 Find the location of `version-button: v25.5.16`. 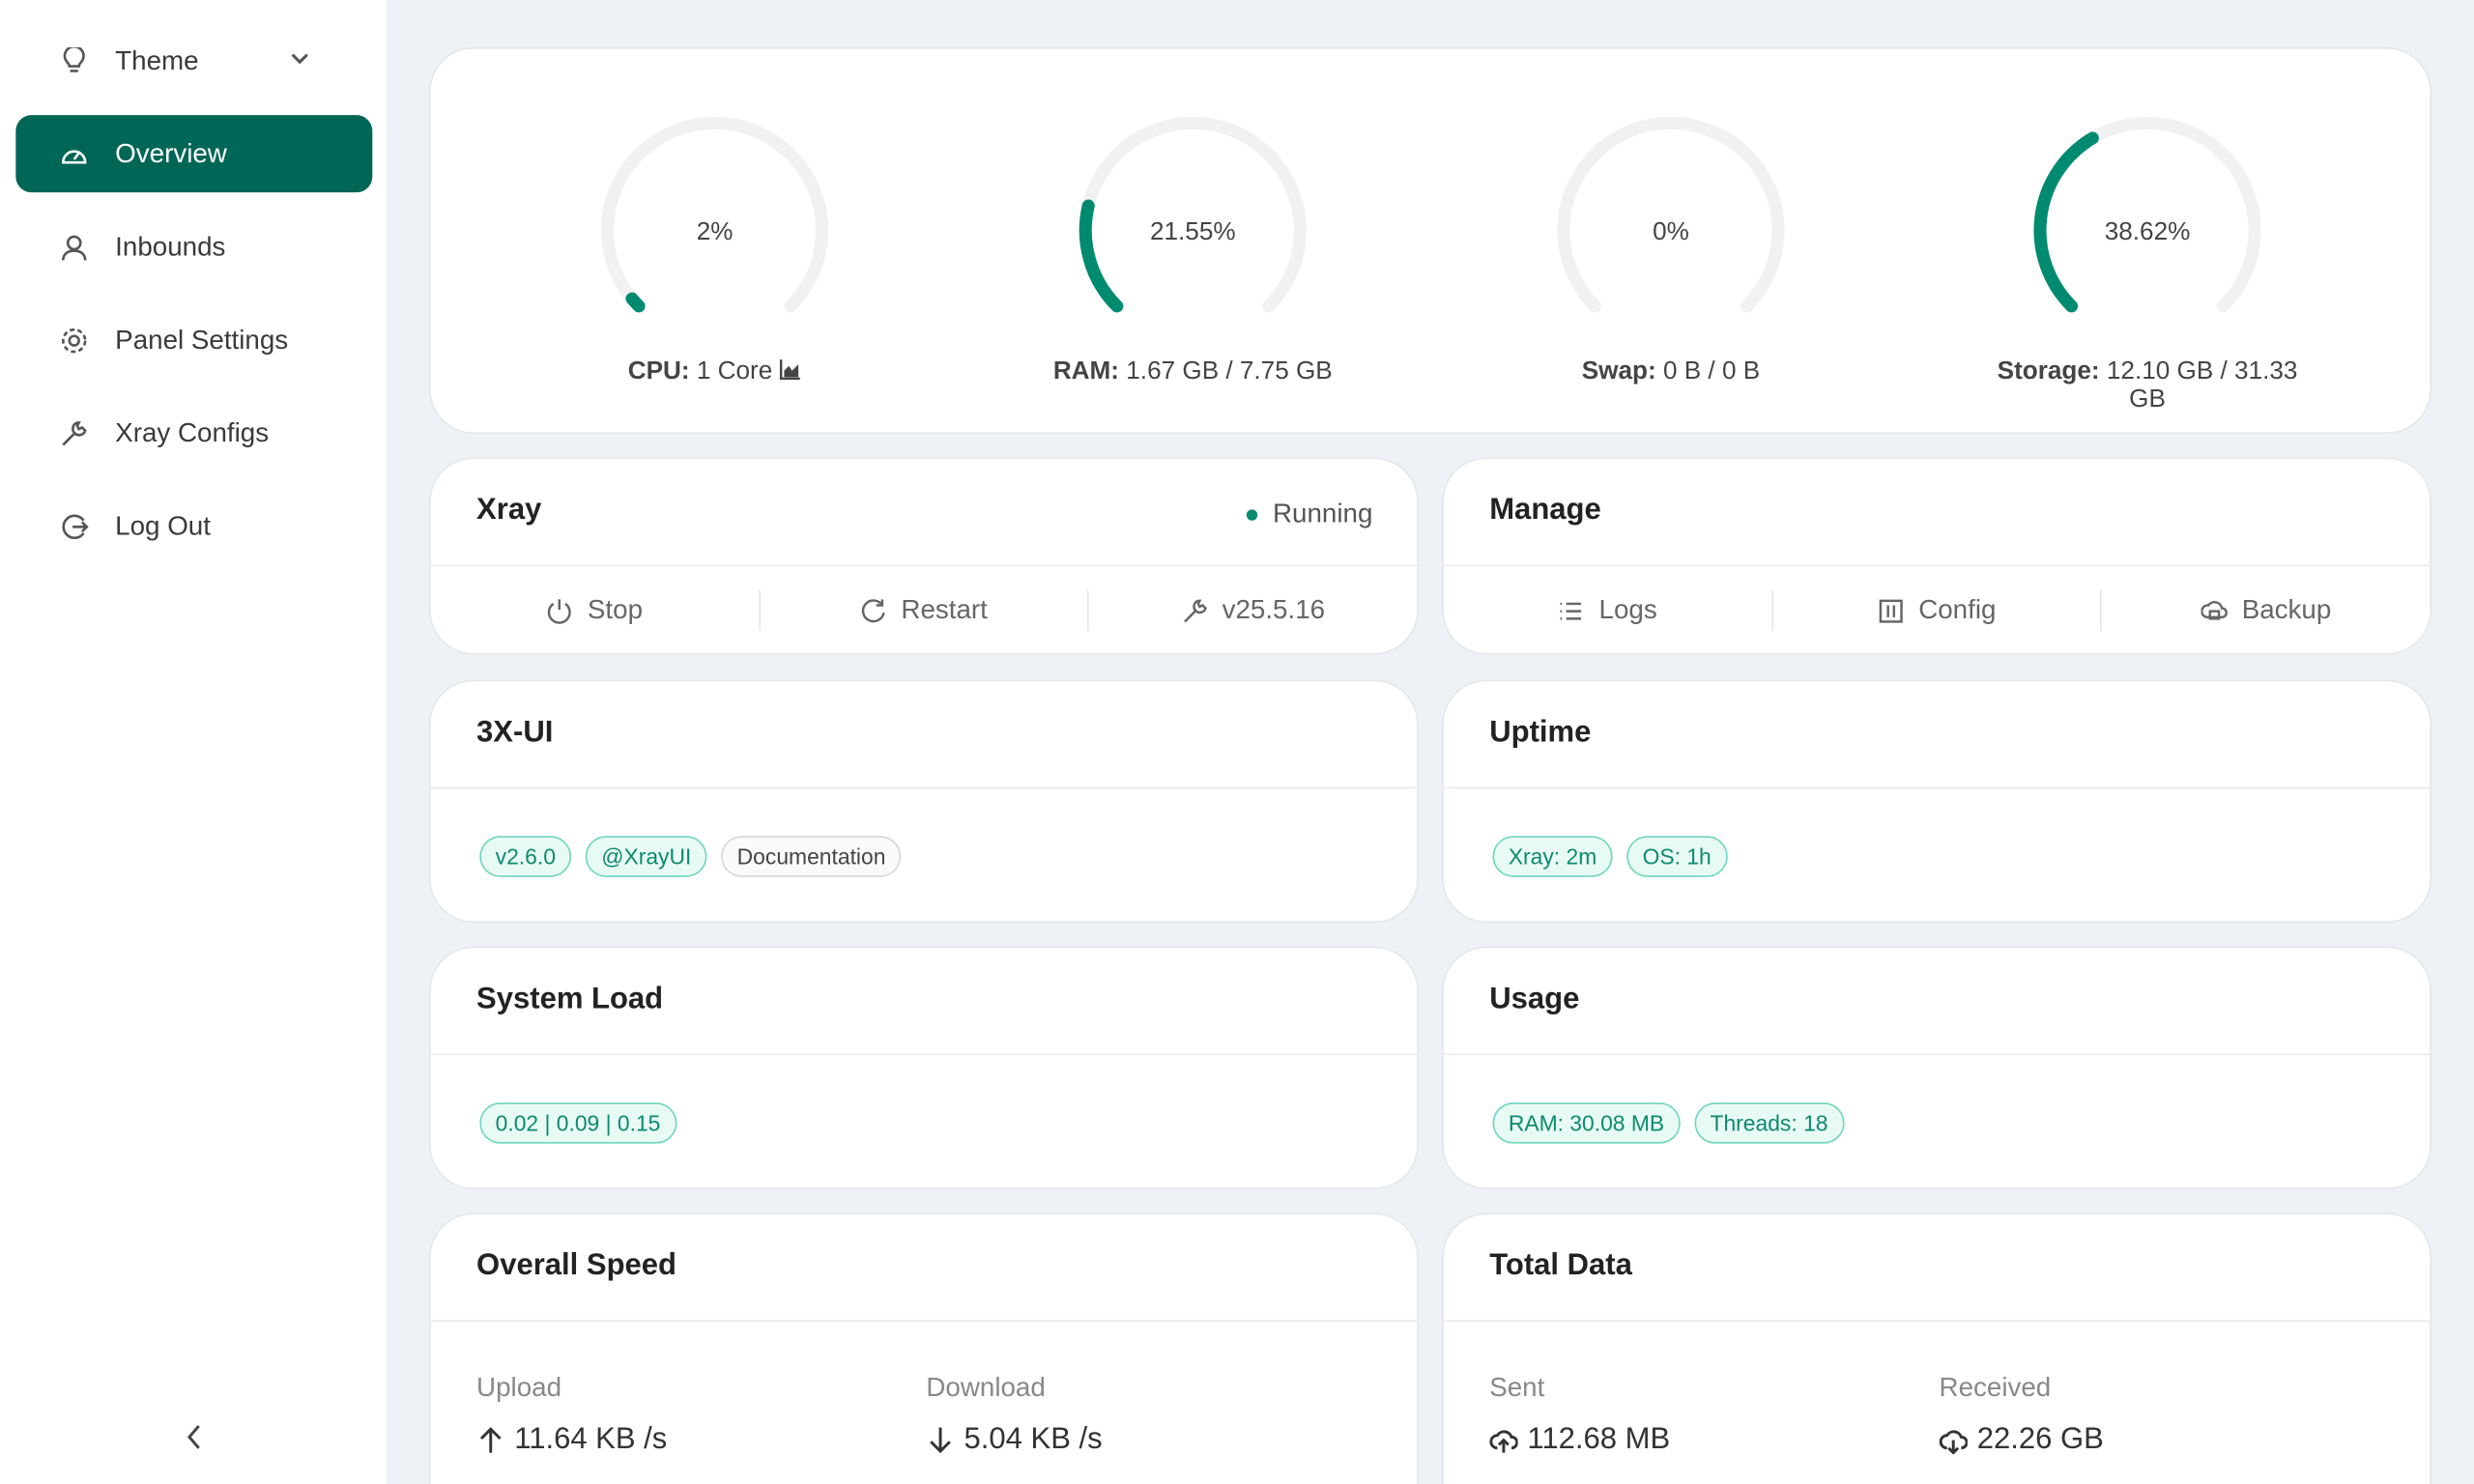

version-button: v25.5.16 is located at coordinates (1253, 610).